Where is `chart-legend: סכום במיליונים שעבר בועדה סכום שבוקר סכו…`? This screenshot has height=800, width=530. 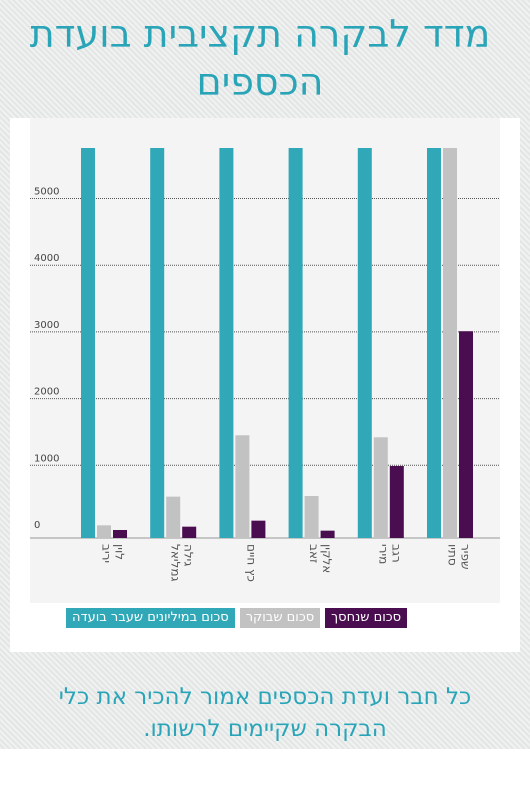
chart-legend: סכום במיליונים שעבר בועדה סכום שבוקר סכו… is located at coordinates (237, 618).